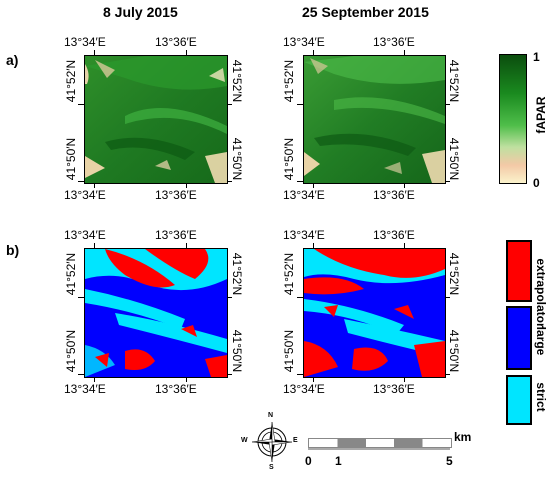  What do you see at coordinates (271, 415) in the screenshot?
I see `compass-n: N` at bounding box center [271, 415].